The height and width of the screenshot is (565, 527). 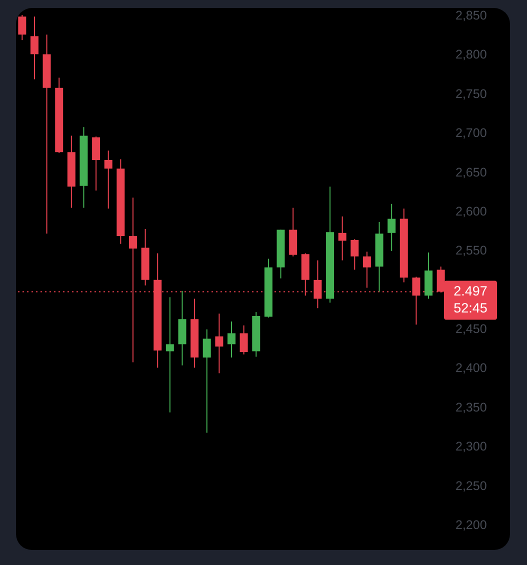 I want to click on y-tick-label: 2,750, so click(x=471, y=93).